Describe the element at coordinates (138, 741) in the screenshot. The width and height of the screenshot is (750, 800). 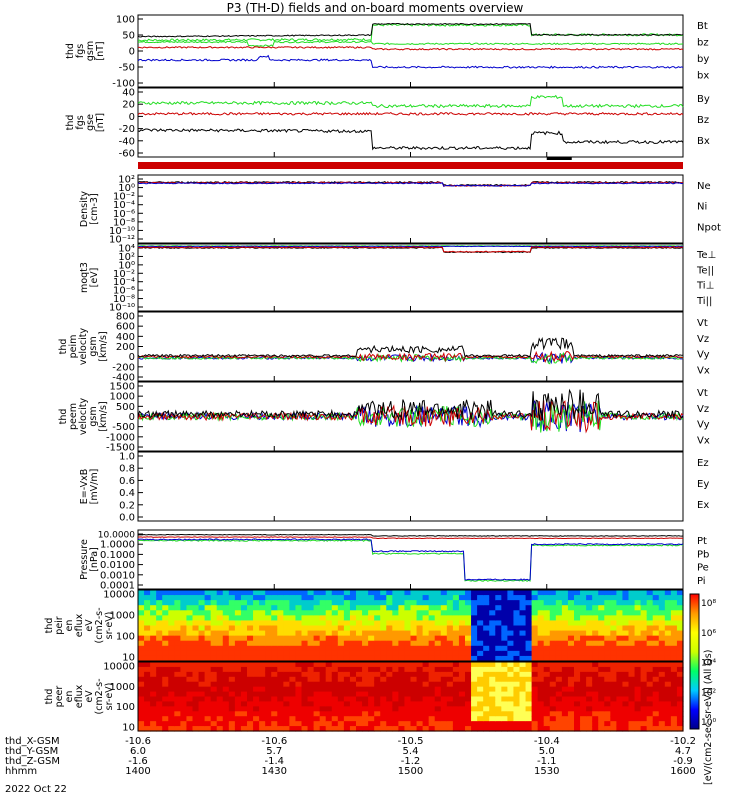
I see `ephem-value: -10.6` at that location.